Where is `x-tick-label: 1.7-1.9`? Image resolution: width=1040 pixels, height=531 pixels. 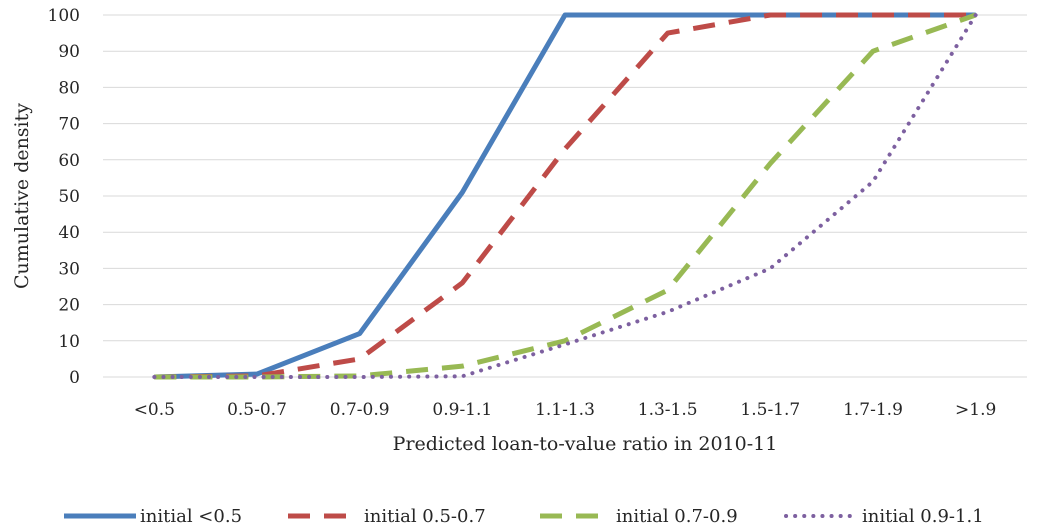 x-tick-label: 1.7-1.9 is located at coordinates (873, 410).